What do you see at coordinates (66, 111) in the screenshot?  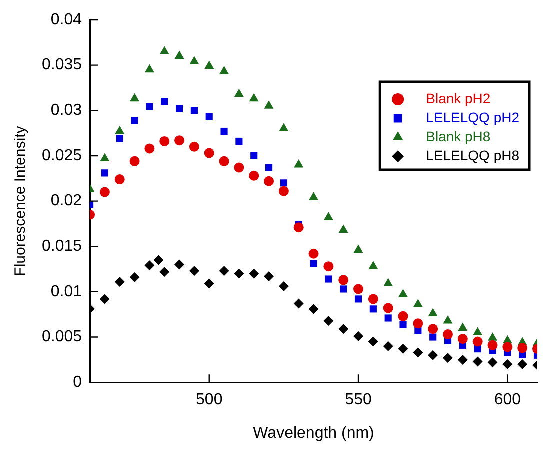 I see `y-tick-label: 0.03` at bounding box center [66, 111].